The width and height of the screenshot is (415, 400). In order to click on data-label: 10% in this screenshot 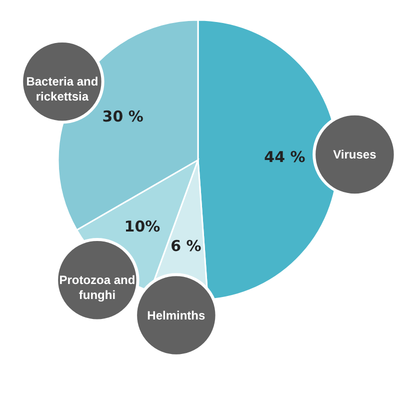, I will do `click(142, 226)`.